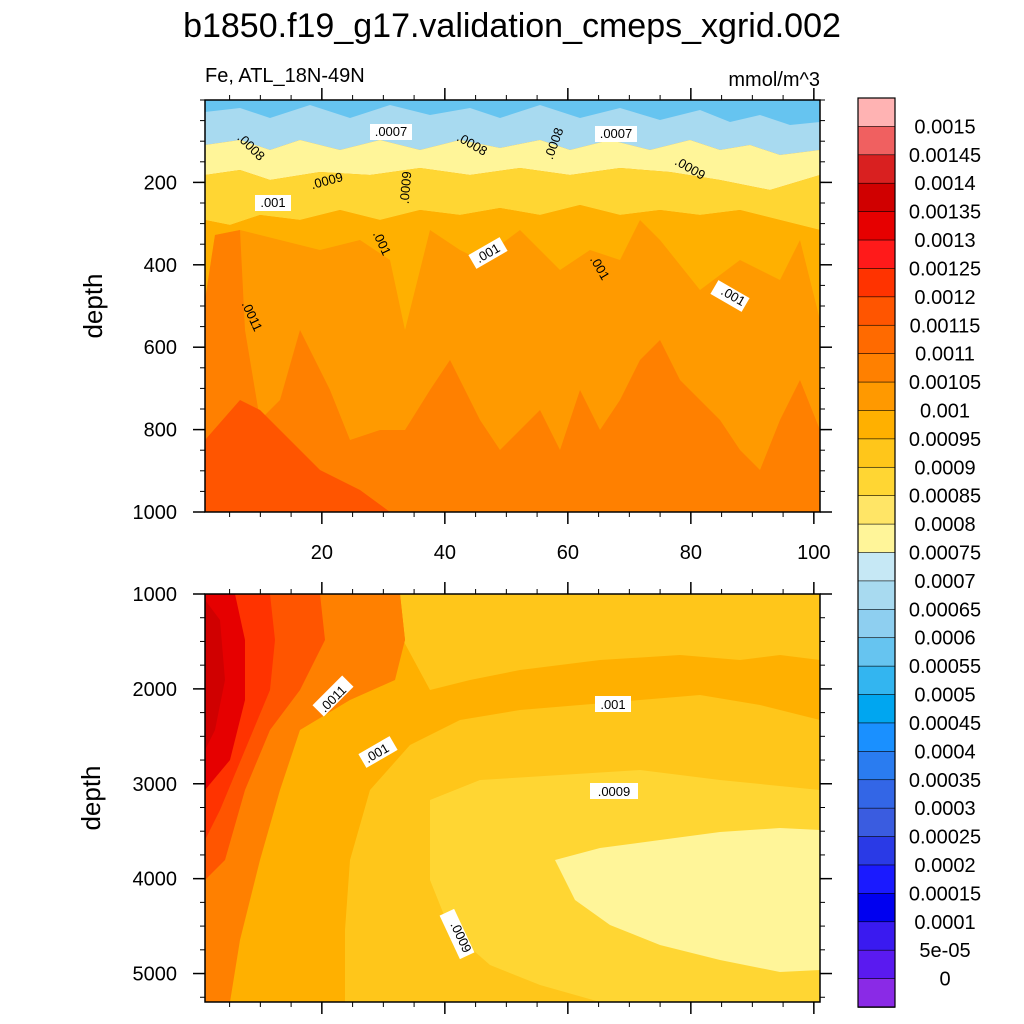 The height and width of the screenshot is (1024, 1024). I want to click on colorbar-label: 0.0012, so click(944, 298).